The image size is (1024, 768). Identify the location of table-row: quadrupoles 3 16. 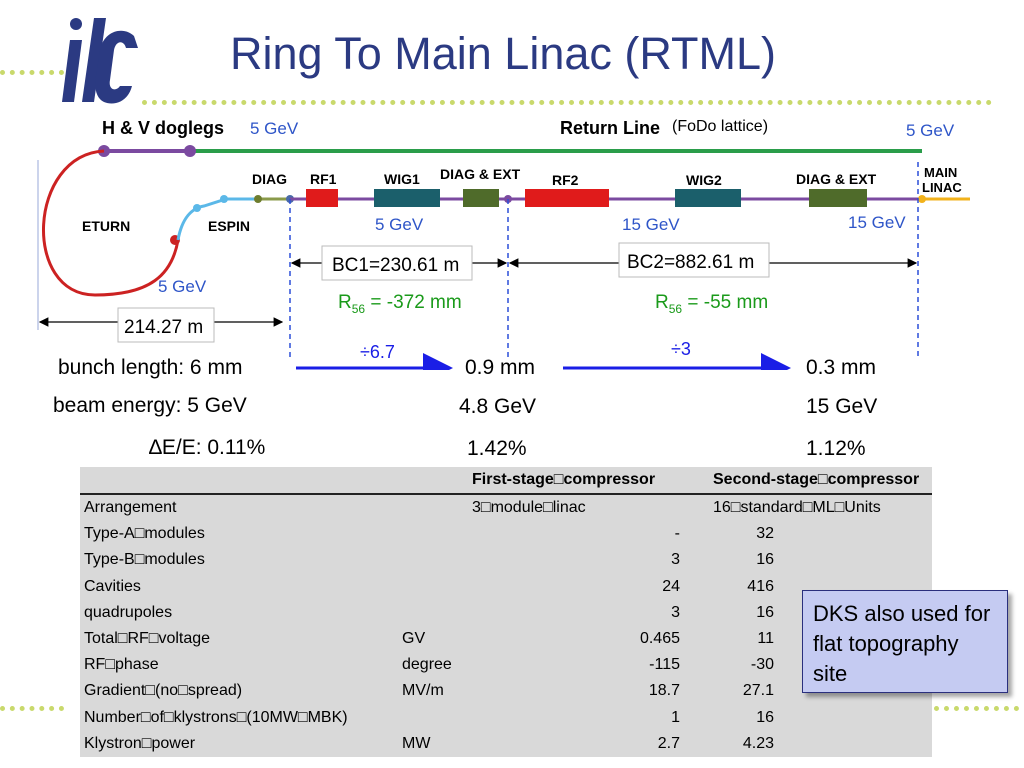
(506, 613).